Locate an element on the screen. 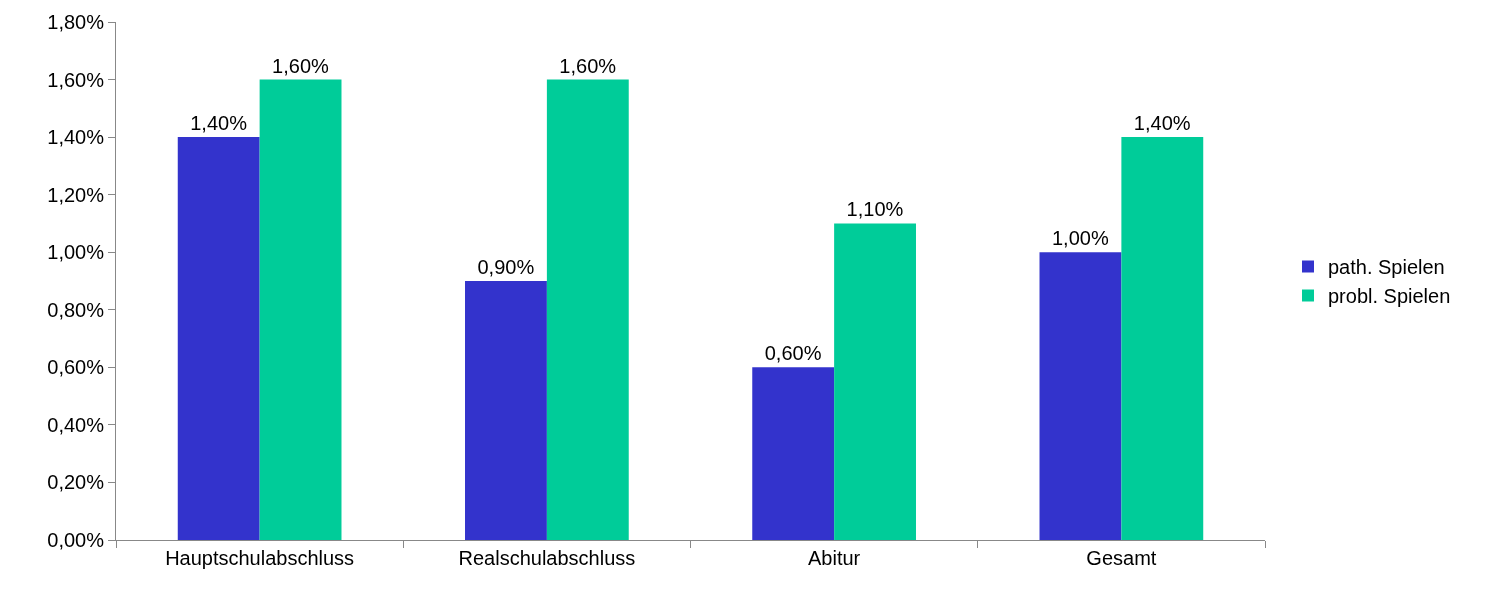 This screenshot has height=592, width=1497. data-label: 1,10% is located at coordinates (875, 209).